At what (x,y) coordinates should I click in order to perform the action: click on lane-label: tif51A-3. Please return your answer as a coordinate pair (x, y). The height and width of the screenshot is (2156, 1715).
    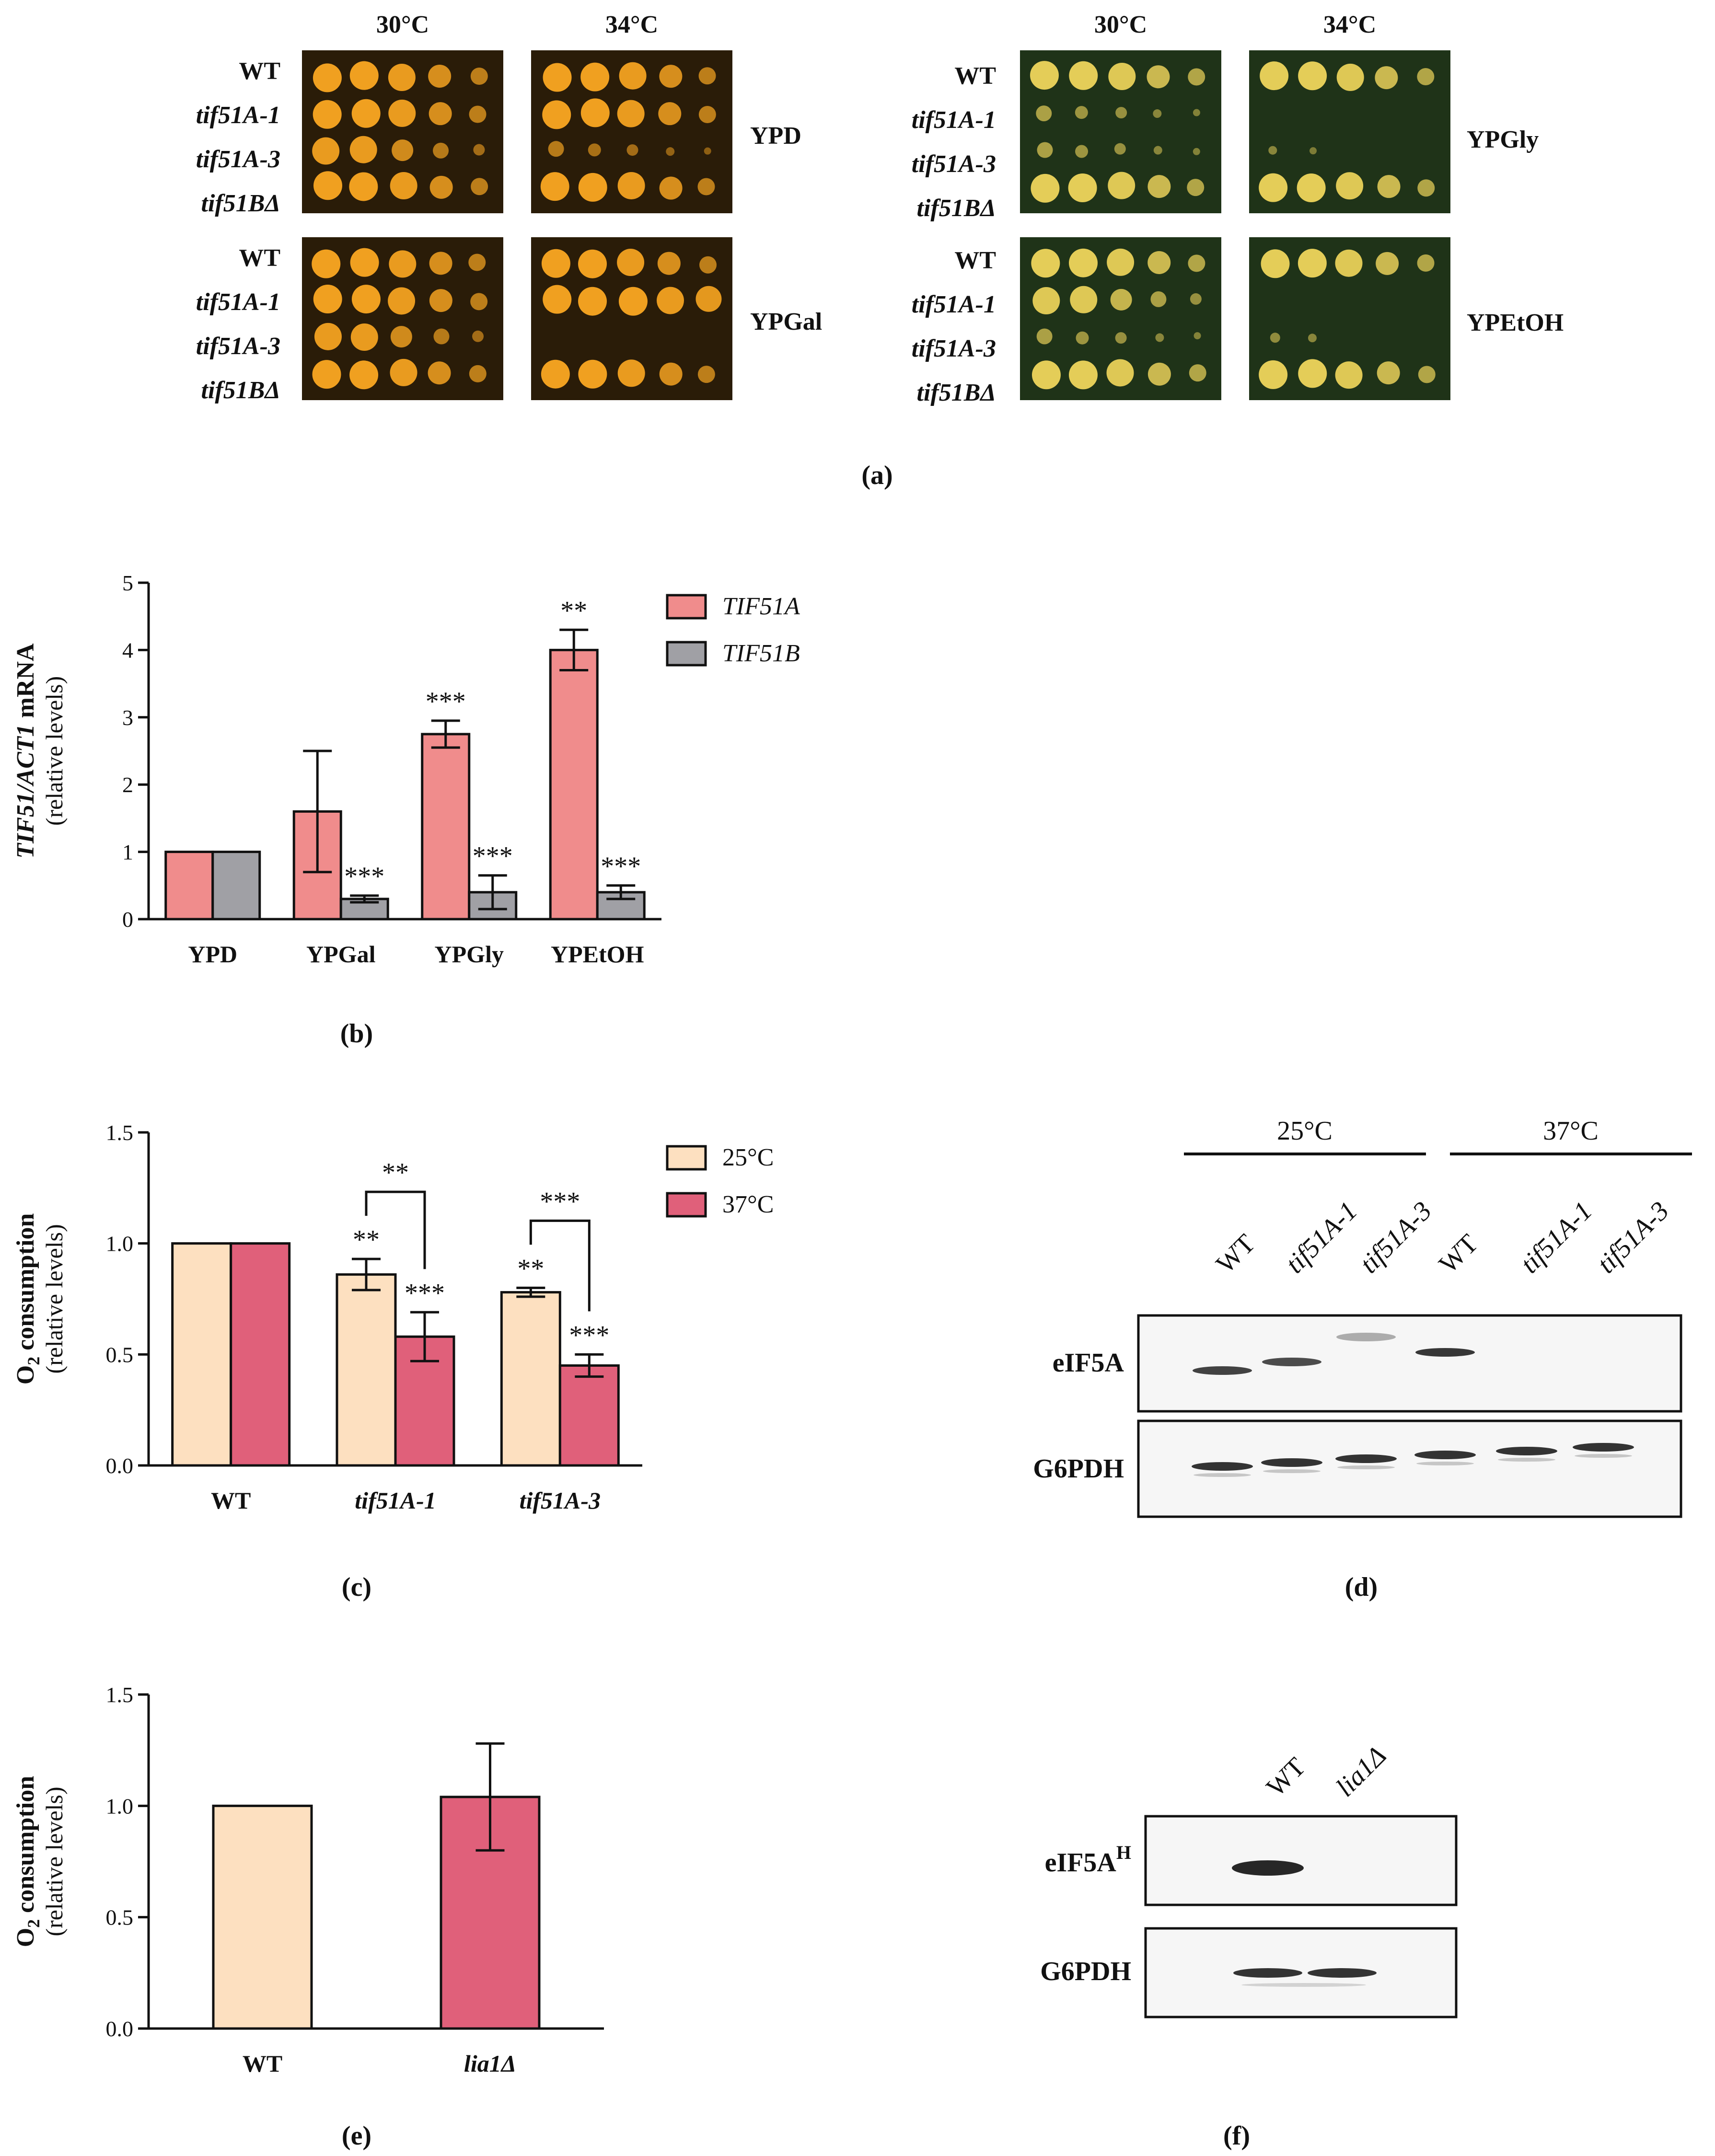
    Looking at the image, I should click on (1395, 1238).